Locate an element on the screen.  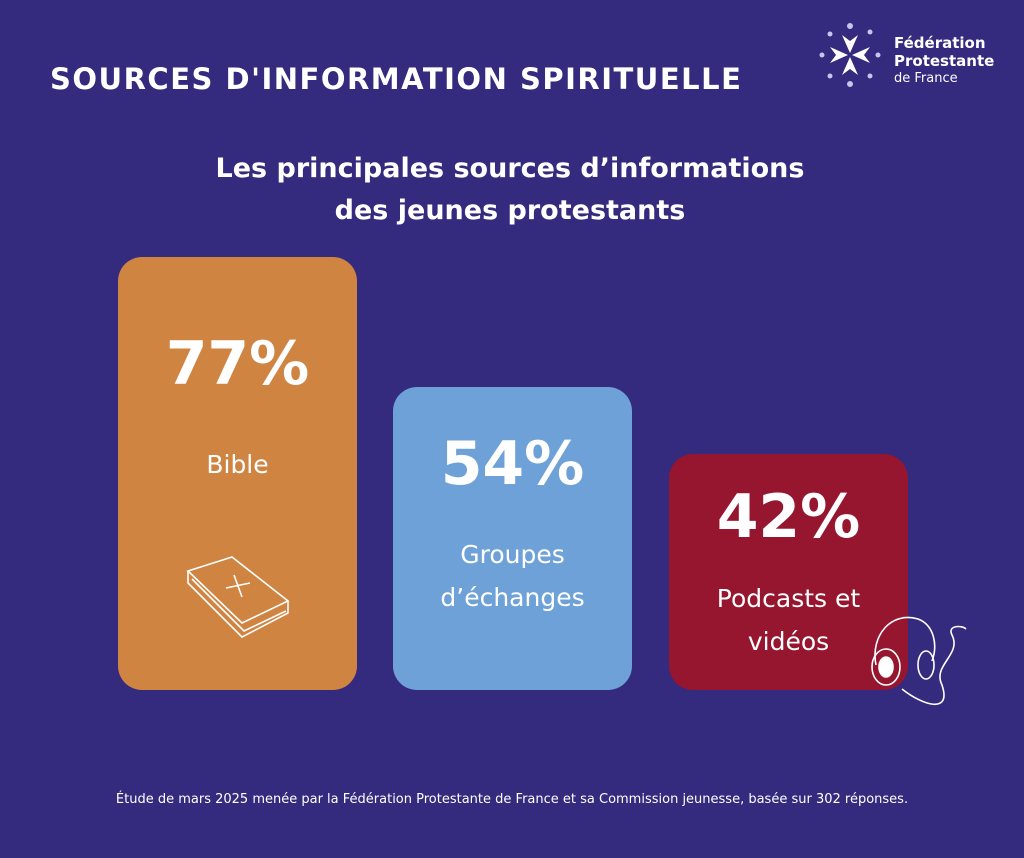
category-label-line: Podcasts et is located at coordinates (788, 598).